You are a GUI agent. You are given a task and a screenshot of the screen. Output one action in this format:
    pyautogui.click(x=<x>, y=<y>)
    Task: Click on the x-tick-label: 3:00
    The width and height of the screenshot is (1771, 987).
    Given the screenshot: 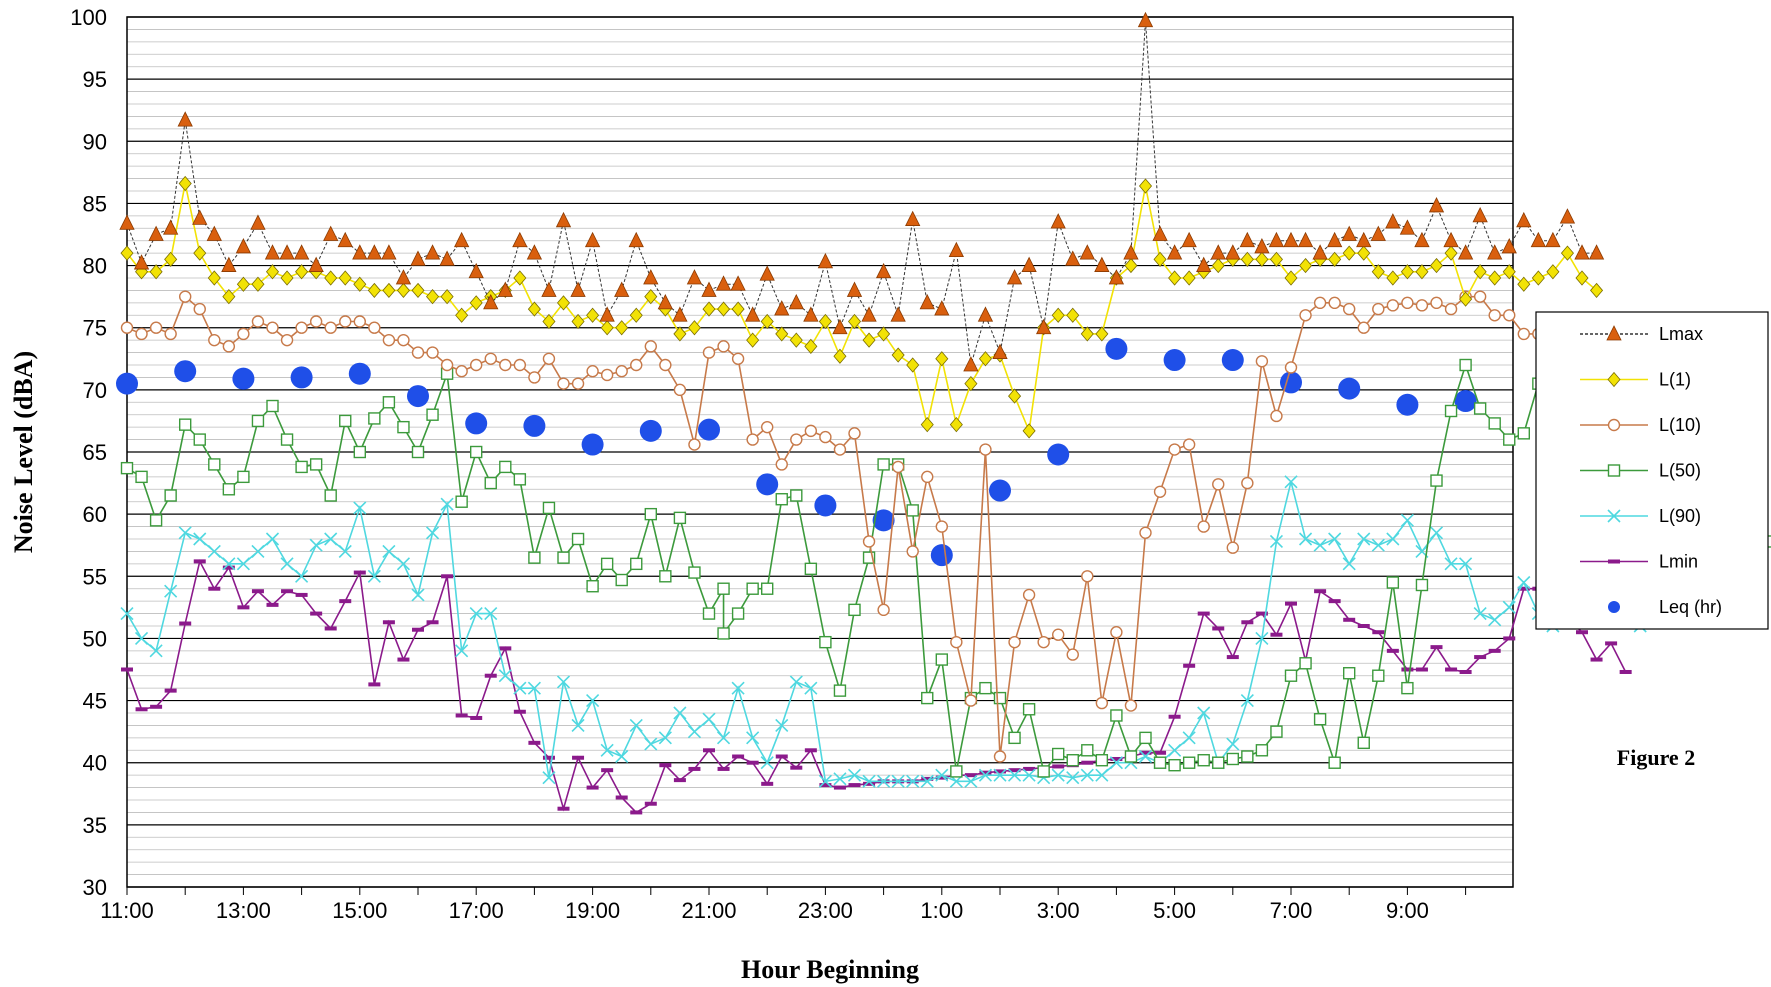 What is the action you would take?
    pyautogui.click(x=1058, y=910)
    